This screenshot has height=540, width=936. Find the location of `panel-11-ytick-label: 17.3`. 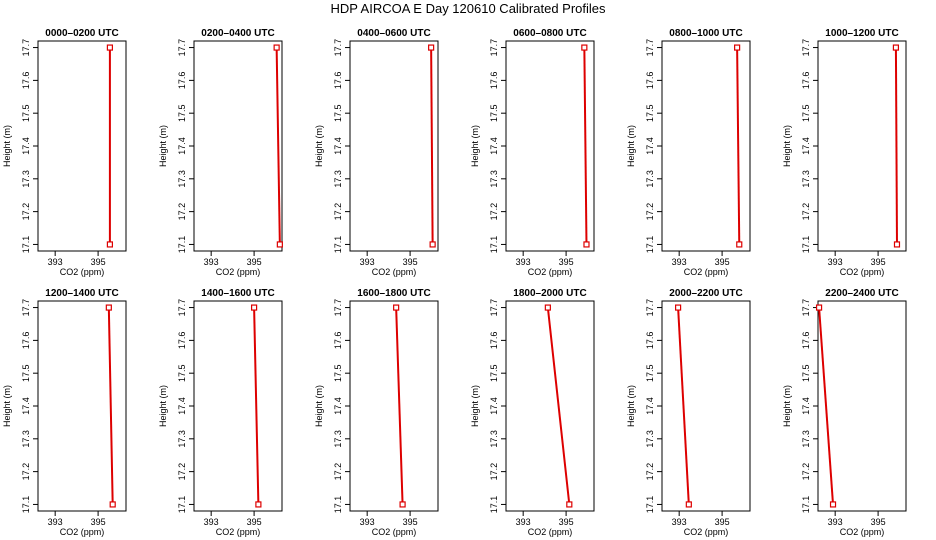

panel-11-ytick-label: 17.3 is located at coordinates (650, 439).